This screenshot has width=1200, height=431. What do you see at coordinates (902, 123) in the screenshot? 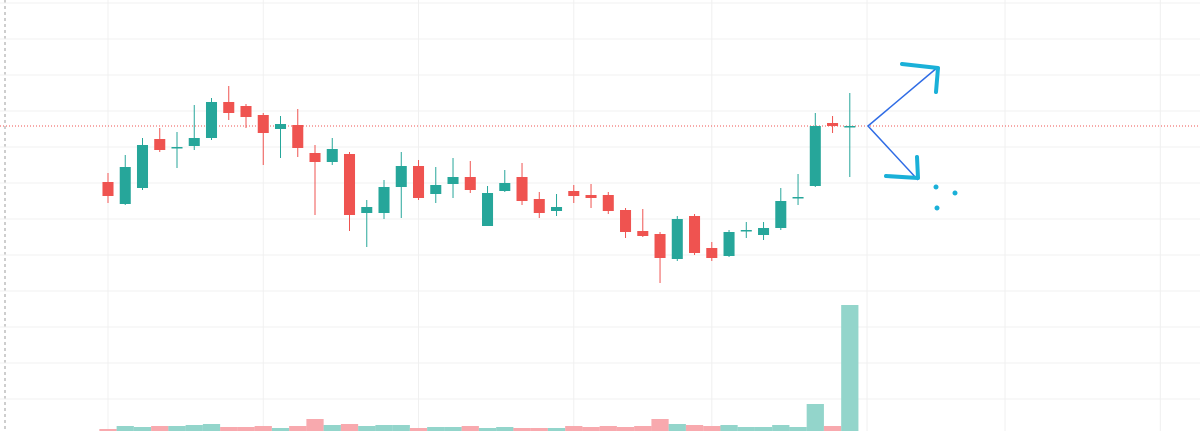
I see `trend-line` at bounding box center [902, 123].